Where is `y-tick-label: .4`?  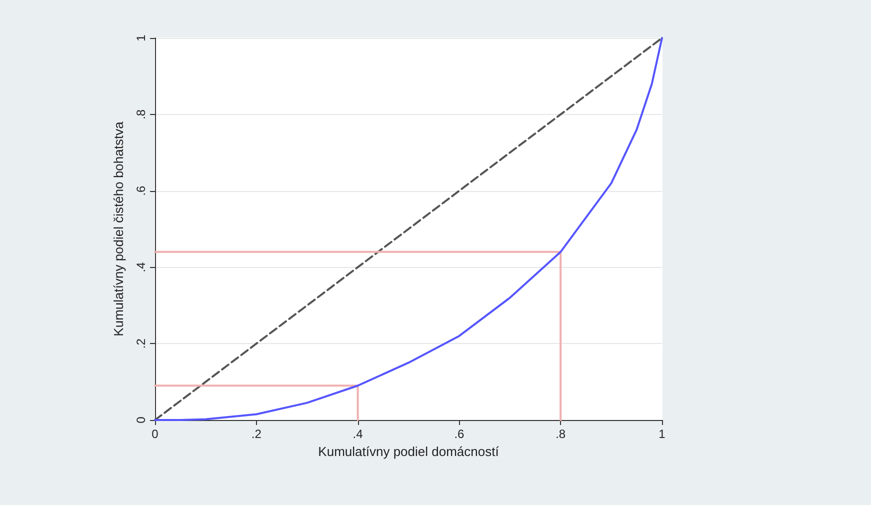
y-tick-label: .4 is located at coordinates (141, 267).